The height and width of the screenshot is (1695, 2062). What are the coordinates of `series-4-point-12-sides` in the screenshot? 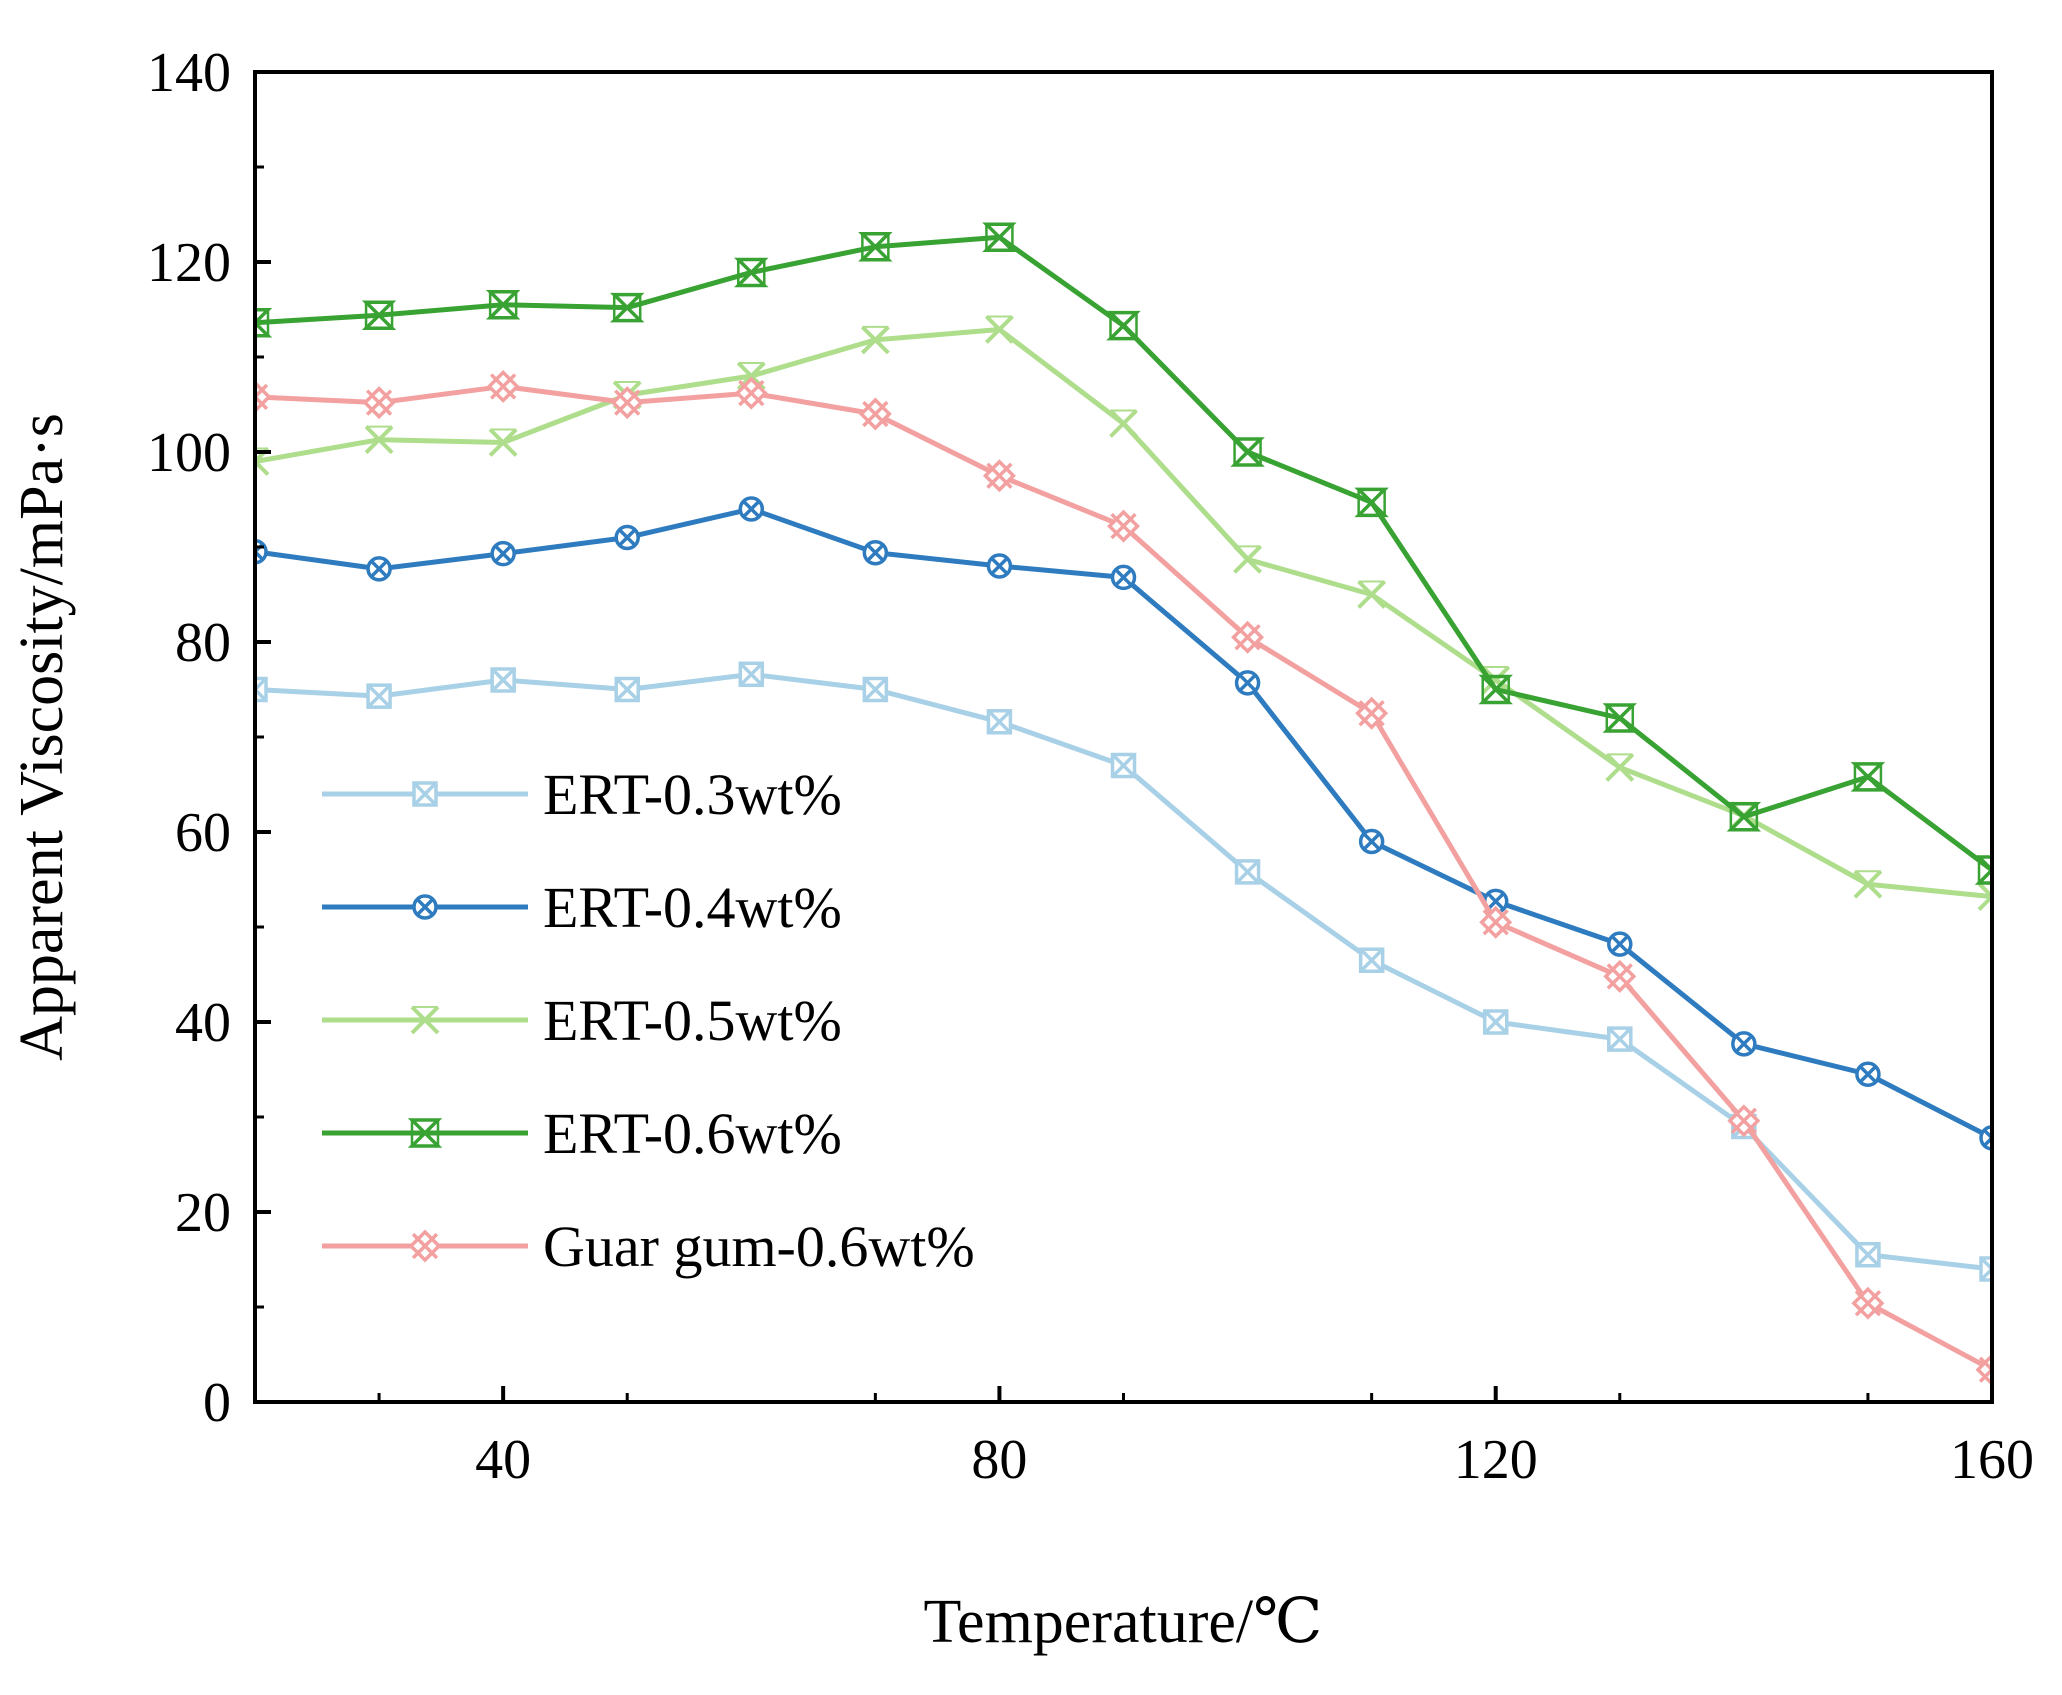 It's located at (1620, 718).